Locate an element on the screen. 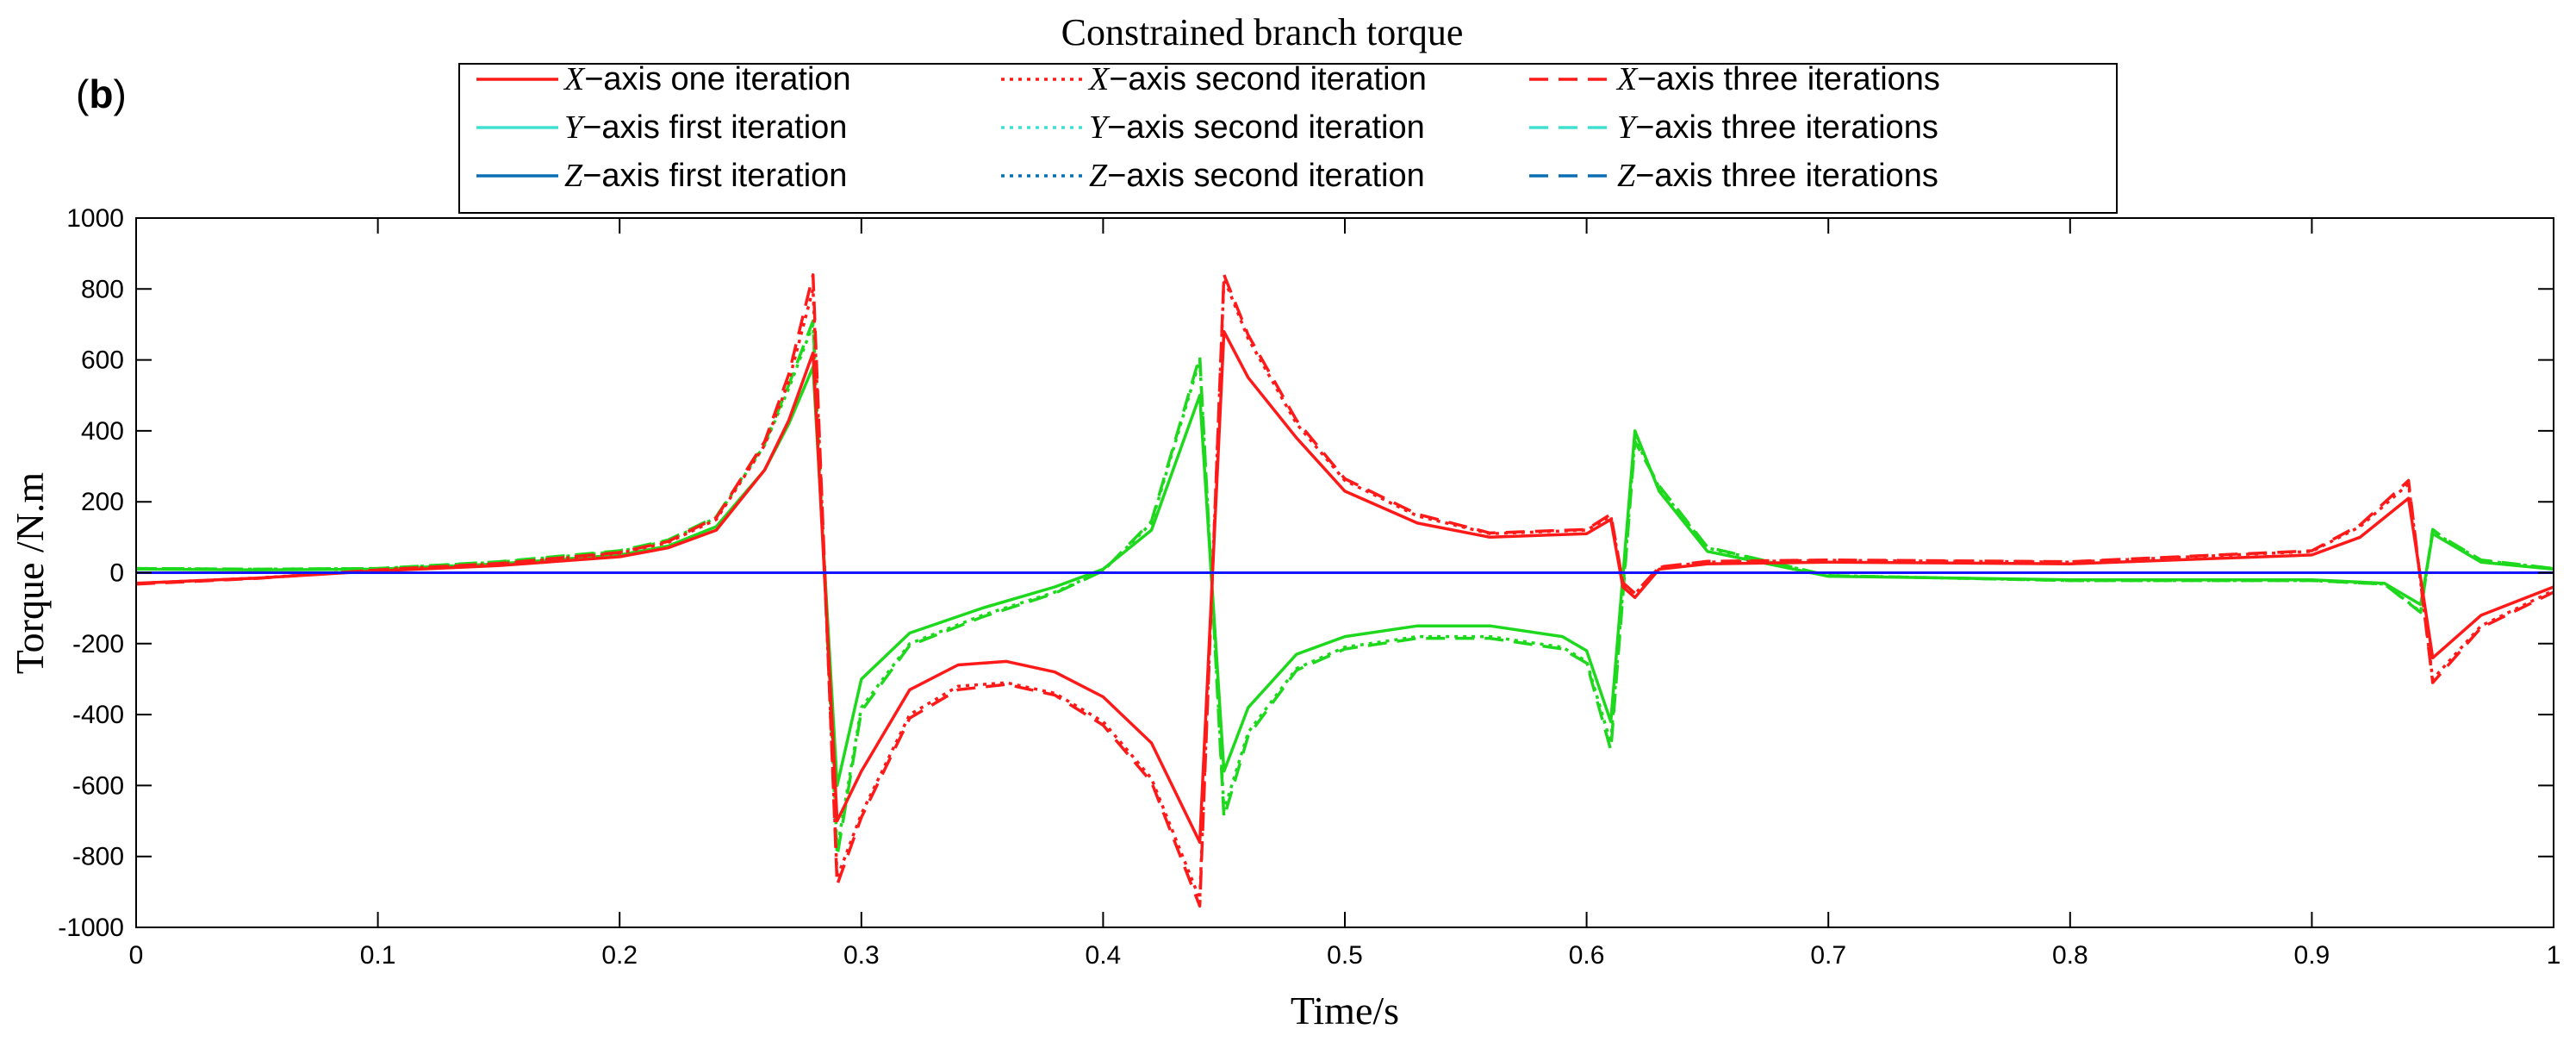 Image resolution: width=2576 pixels, height=1042 pixels. x-tick-label: 0.7 is located at coordinates (1828, 955).